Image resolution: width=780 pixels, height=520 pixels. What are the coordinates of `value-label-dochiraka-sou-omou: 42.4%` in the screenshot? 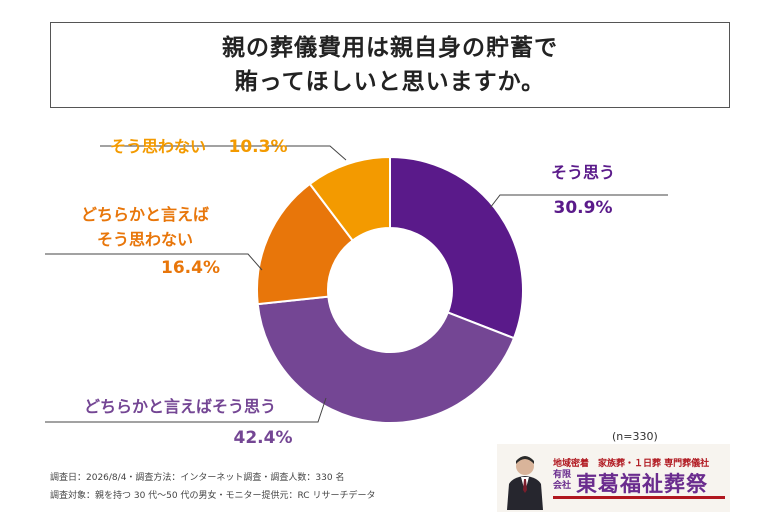 It's located at (263, 438).